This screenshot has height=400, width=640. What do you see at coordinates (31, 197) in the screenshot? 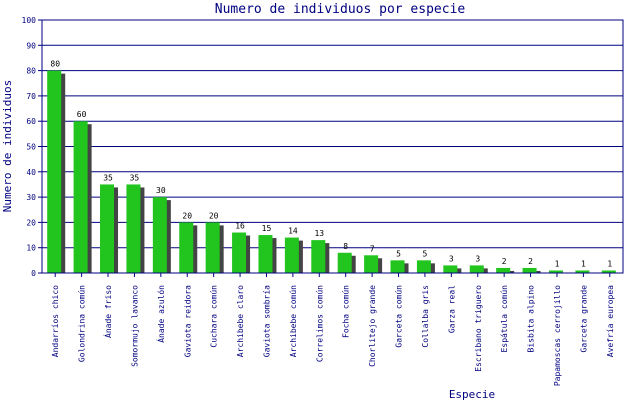
I see `y-tick-label: 30` at bounding box center [31, 197].